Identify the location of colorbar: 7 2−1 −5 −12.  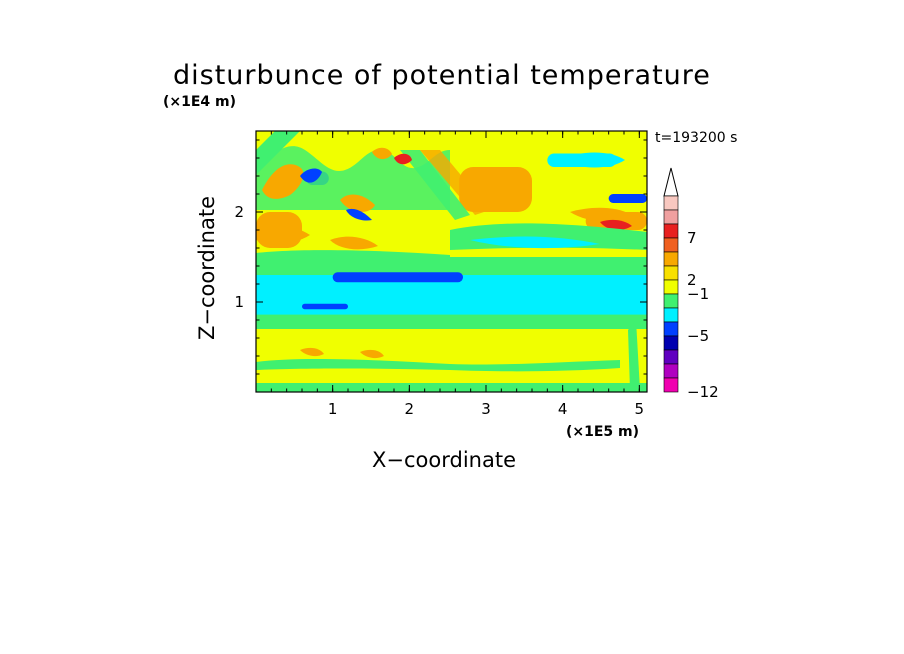
(691, 284).